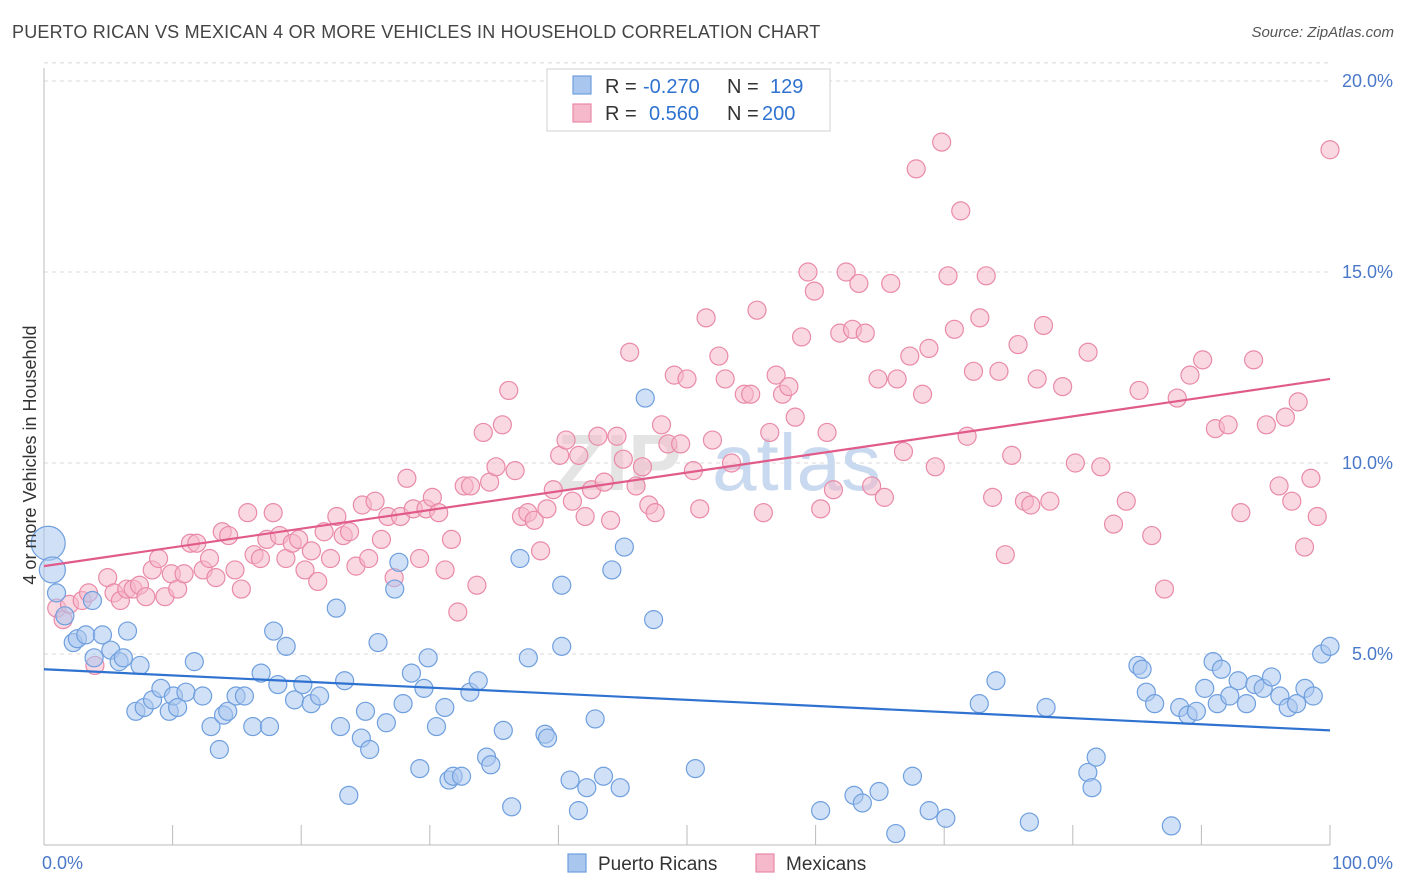 The height and width of the screenshot is (892, 1406). What do you see at coordinates (30, 454) in the screenshot?
I see `y-axis-title: 4 or more Vehicles in Household` at bounding box center [30, 454].